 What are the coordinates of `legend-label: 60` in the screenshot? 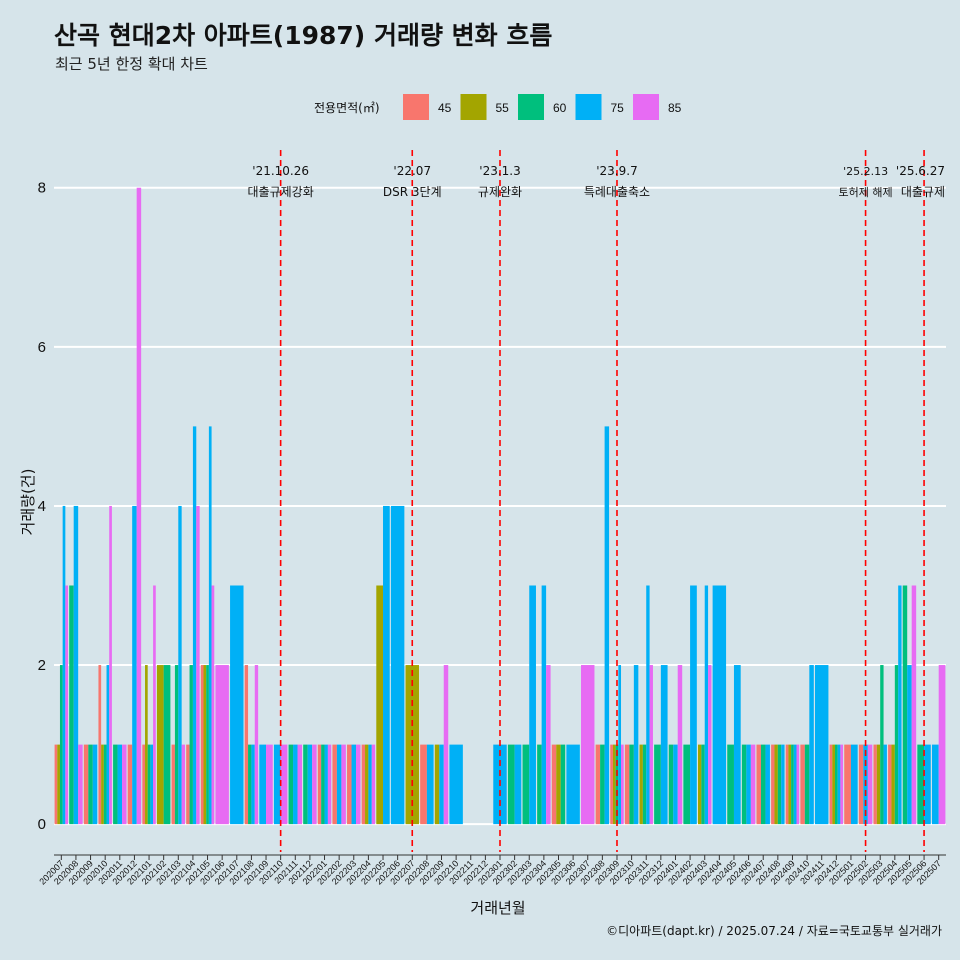 It's located at (560, 108).